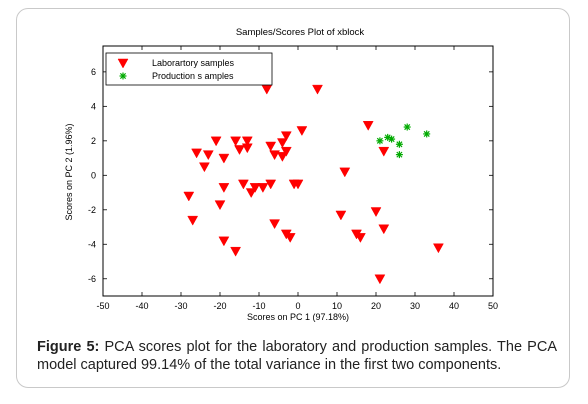 This screenshot has height=404, width=588. I want to click on x-tick-label: -20, so click(219, 306).